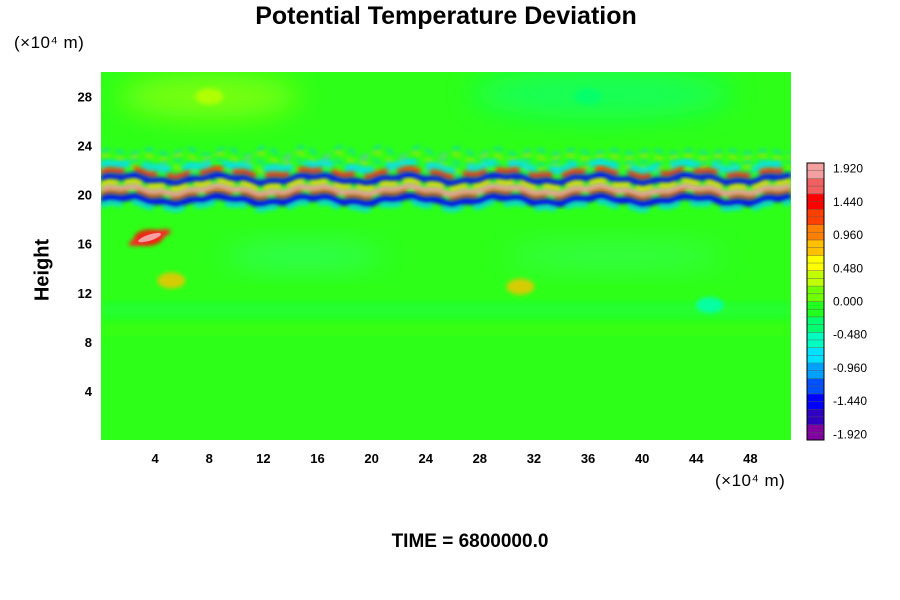  I want to click on y-tick-label: 8, so click(88, 342).